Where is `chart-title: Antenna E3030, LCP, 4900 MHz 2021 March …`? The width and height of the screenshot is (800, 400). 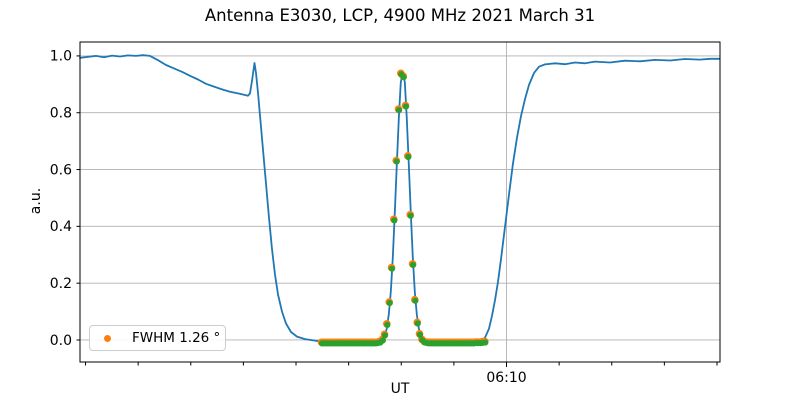 chart-title: Antenna E3030, LCP, 4900 MHz 2021 March … is located at coordinates (400, 15).